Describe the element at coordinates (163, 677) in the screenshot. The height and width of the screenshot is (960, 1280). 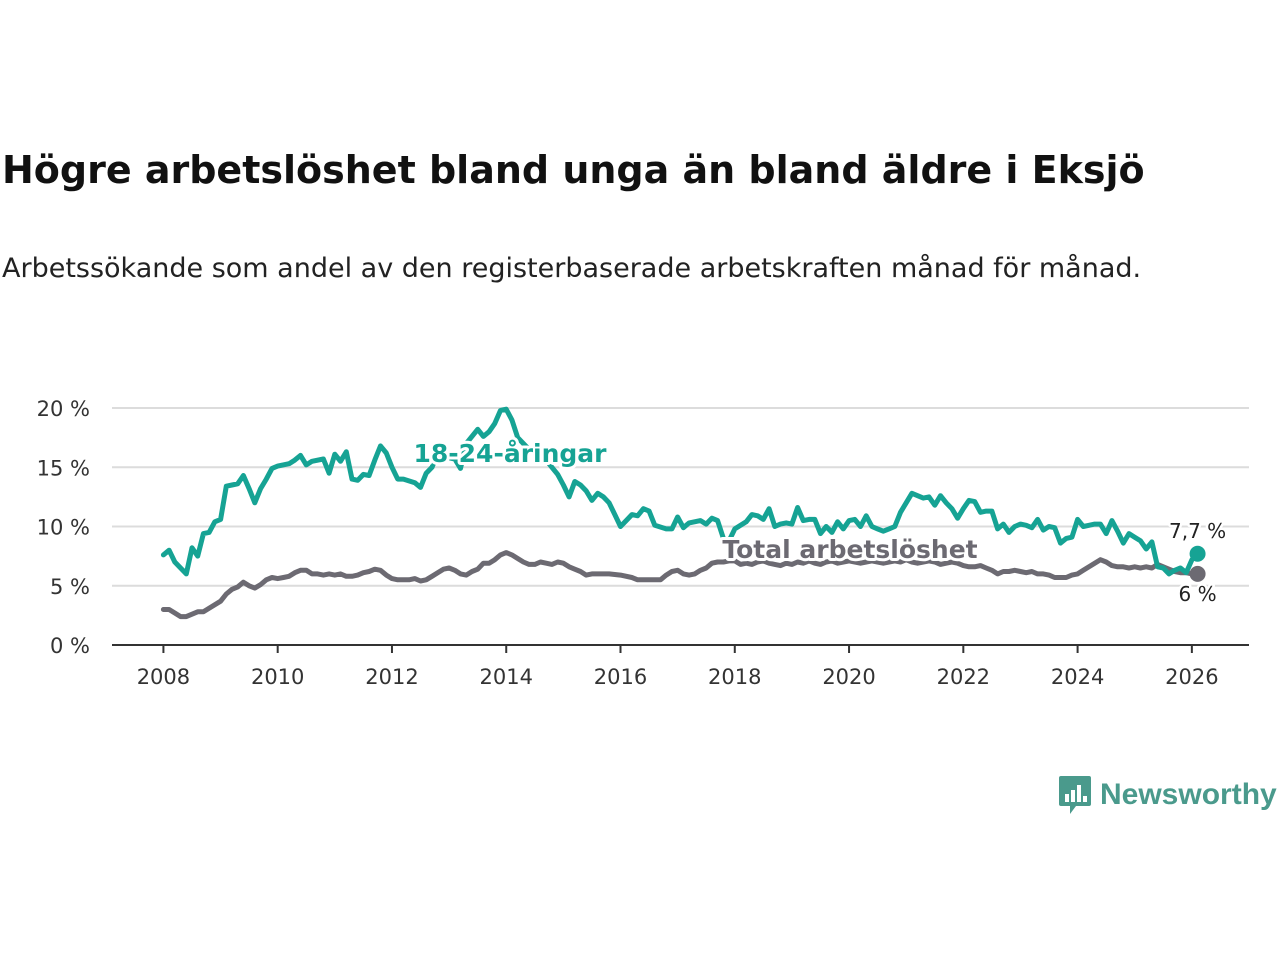
I see `x-tick-label: 2008` at that location.